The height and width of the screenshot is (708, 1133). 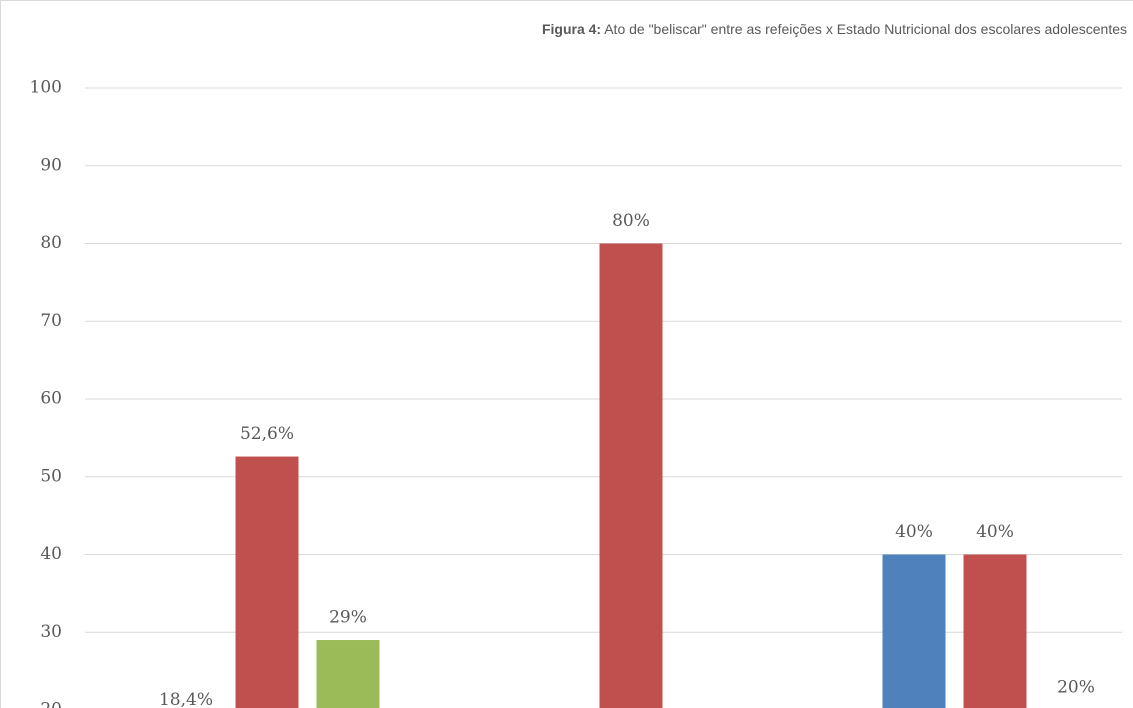 I want to click on y-tick-label: 90, so click(x=51, y=165).